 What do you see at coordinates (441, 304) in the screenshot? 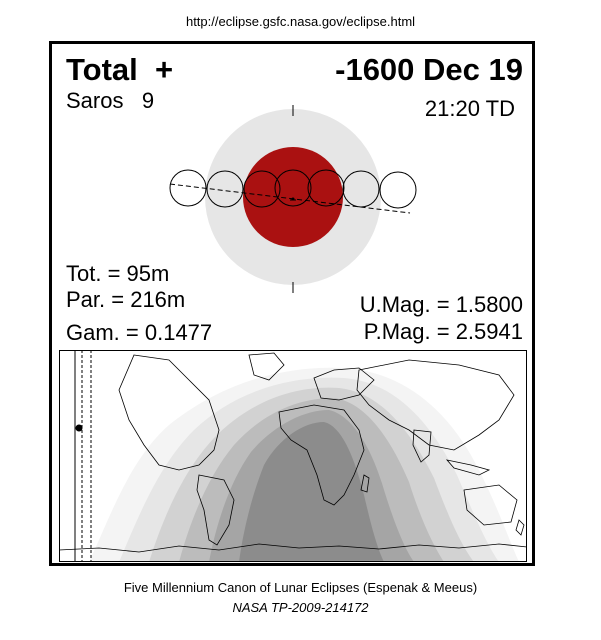
I see `umbral-magnitude: U.Mag. = 1.5800` at bounding box center [441, 304].